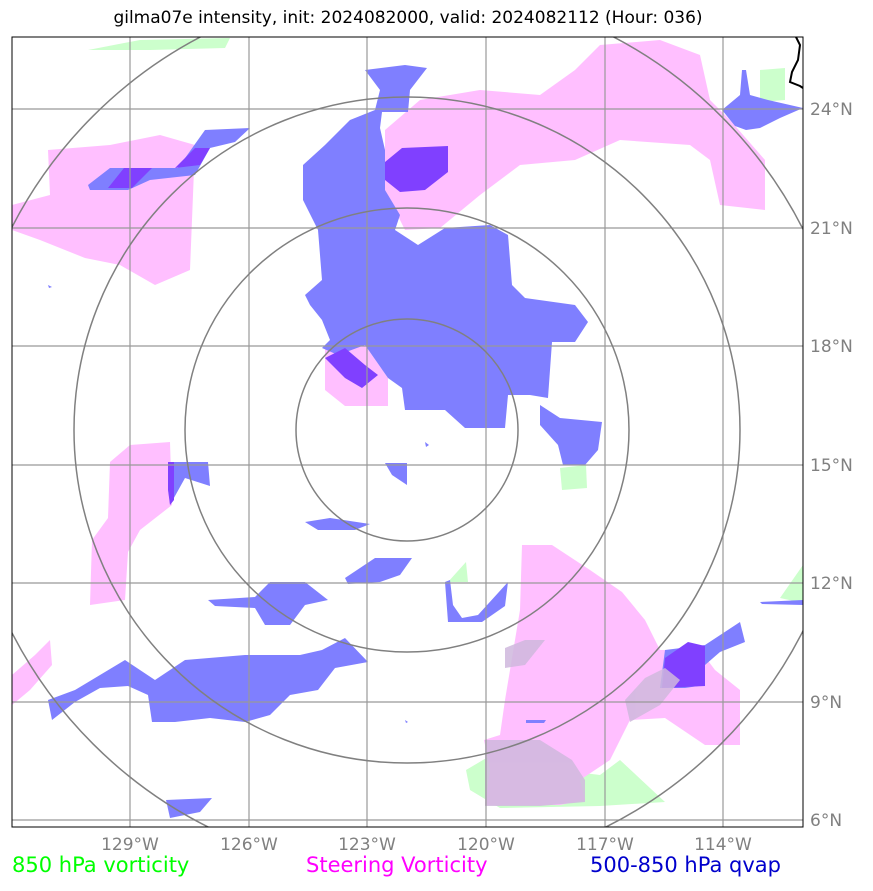 This screenshot has height=891, width=873. What do you see at coordinates (826, 703) in the screenshot?
I see `lat-tick-label: 9°N` at bounding box center [826, 703].